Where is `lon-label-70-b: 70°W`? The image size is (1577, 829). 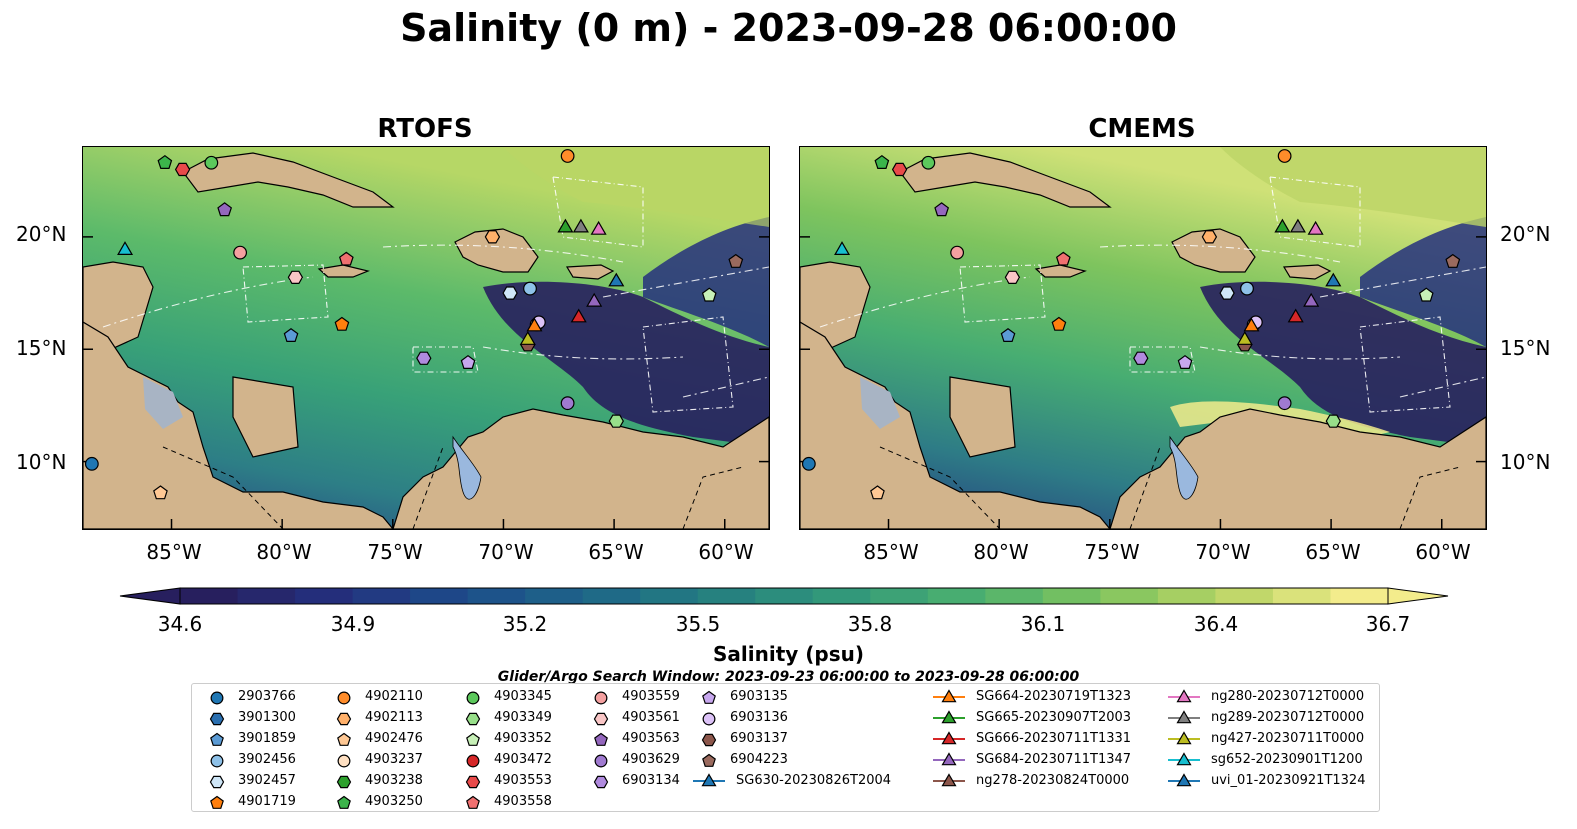
lon-label-70-b: 70°W is located at coordinates (1223, 552).